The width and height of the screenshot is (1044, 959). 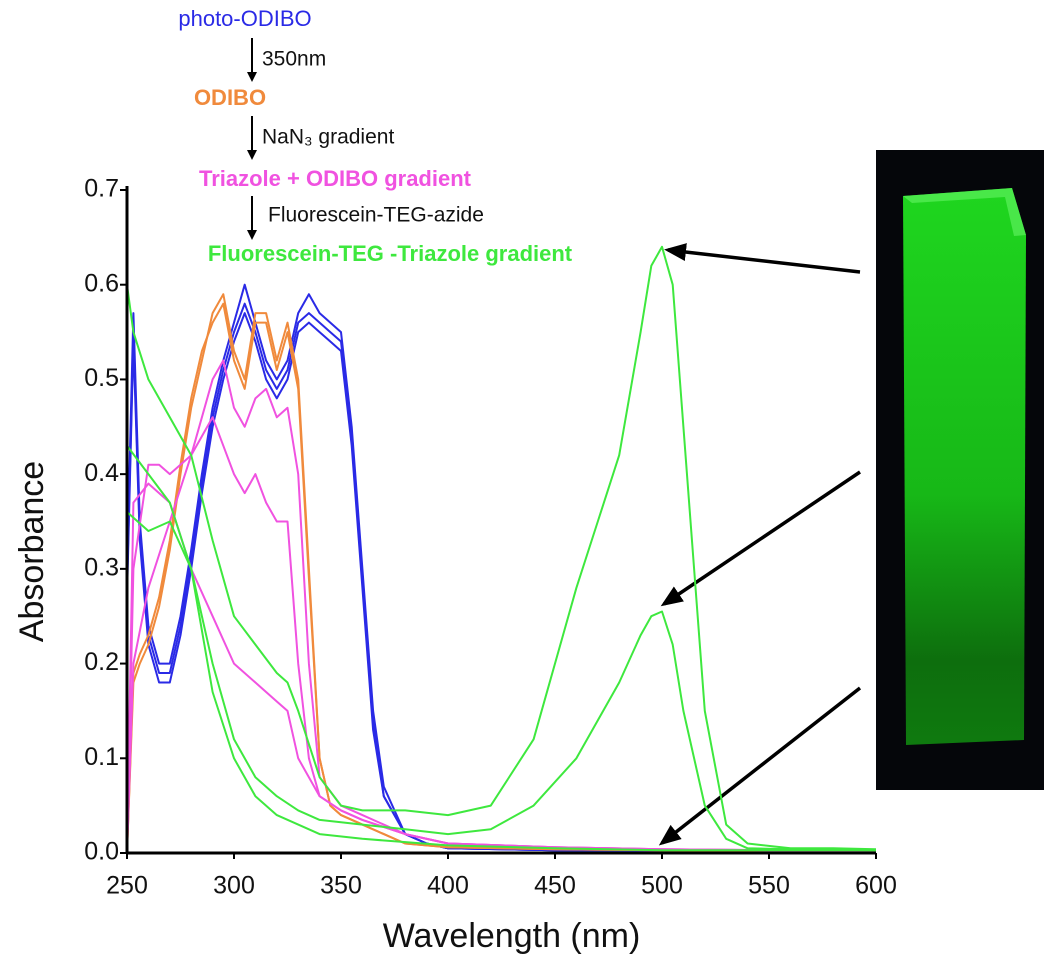 I want to click on x-tick-label: 400, so click(x=448, y=886).